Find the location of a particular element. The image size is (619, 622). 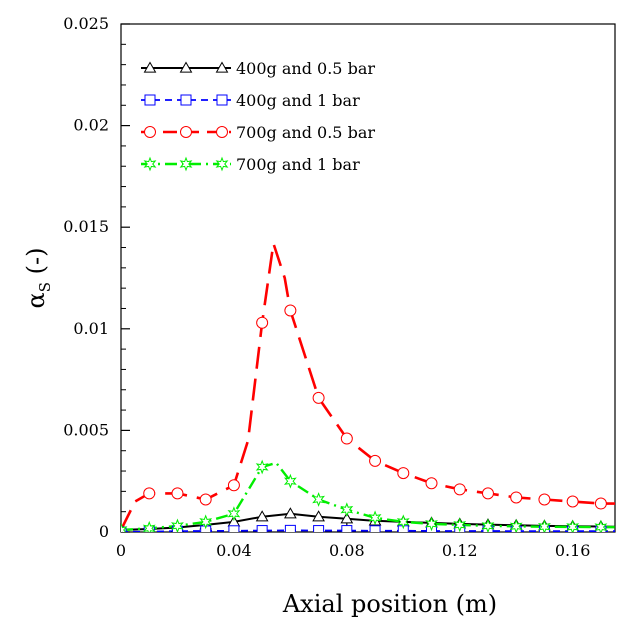

y-axis-title-main: α is located at coordinates (36, 300).